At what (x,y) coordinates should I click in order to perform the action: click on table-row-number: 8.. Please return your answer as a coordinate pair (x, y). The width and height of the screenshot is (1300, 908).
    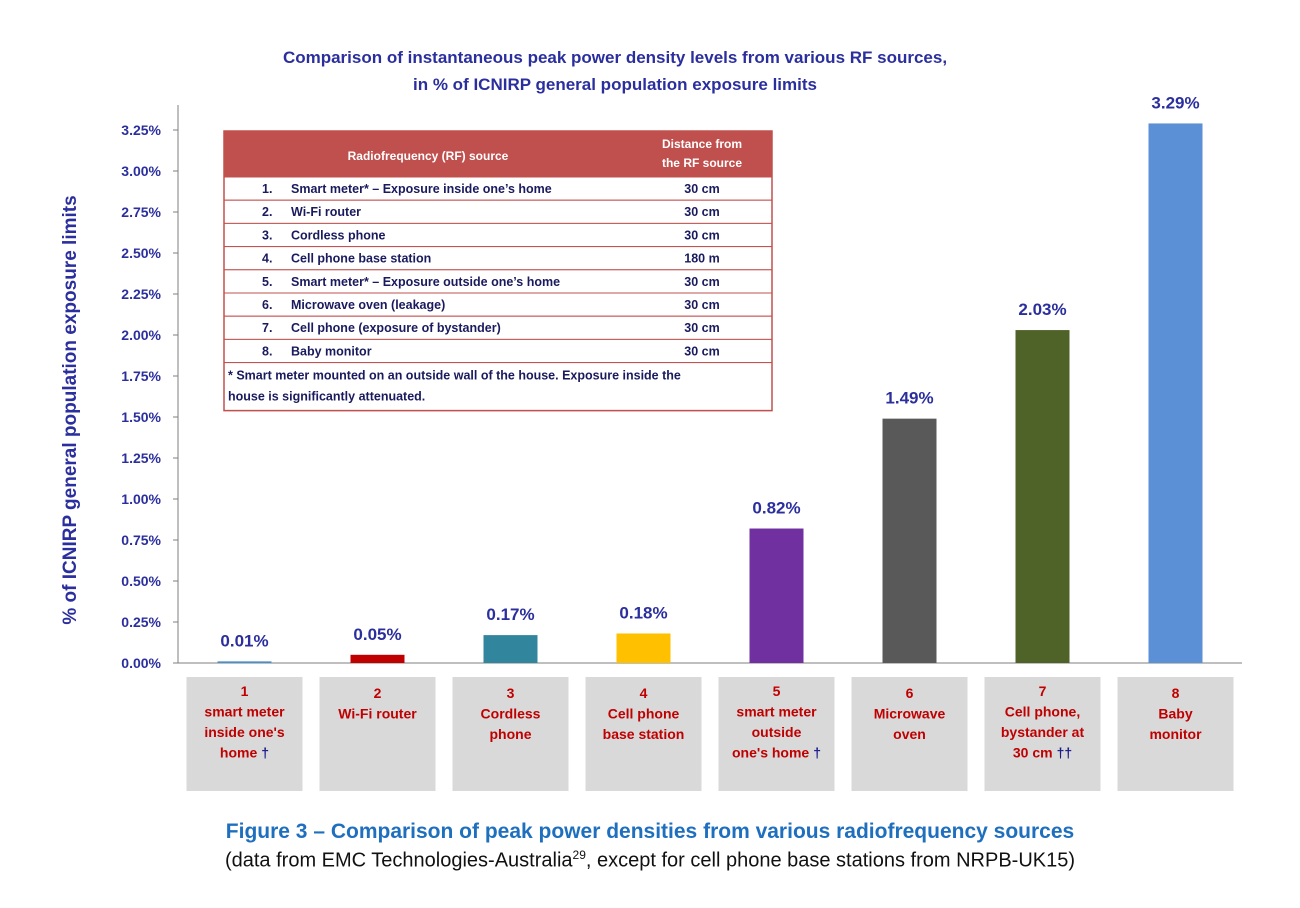
    Looking at the image, I should click on (267, 351).